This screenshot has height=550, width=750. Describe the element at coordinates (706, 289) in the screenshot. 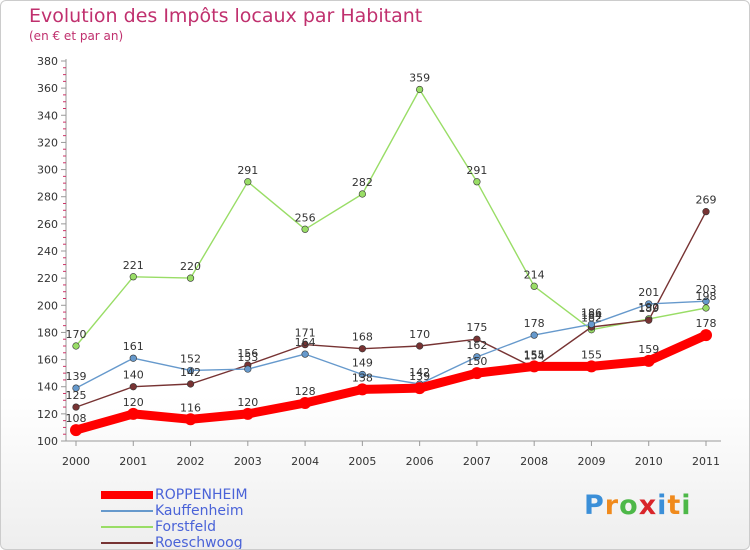

I see `data-label-kauffenheim: 203` at that location.